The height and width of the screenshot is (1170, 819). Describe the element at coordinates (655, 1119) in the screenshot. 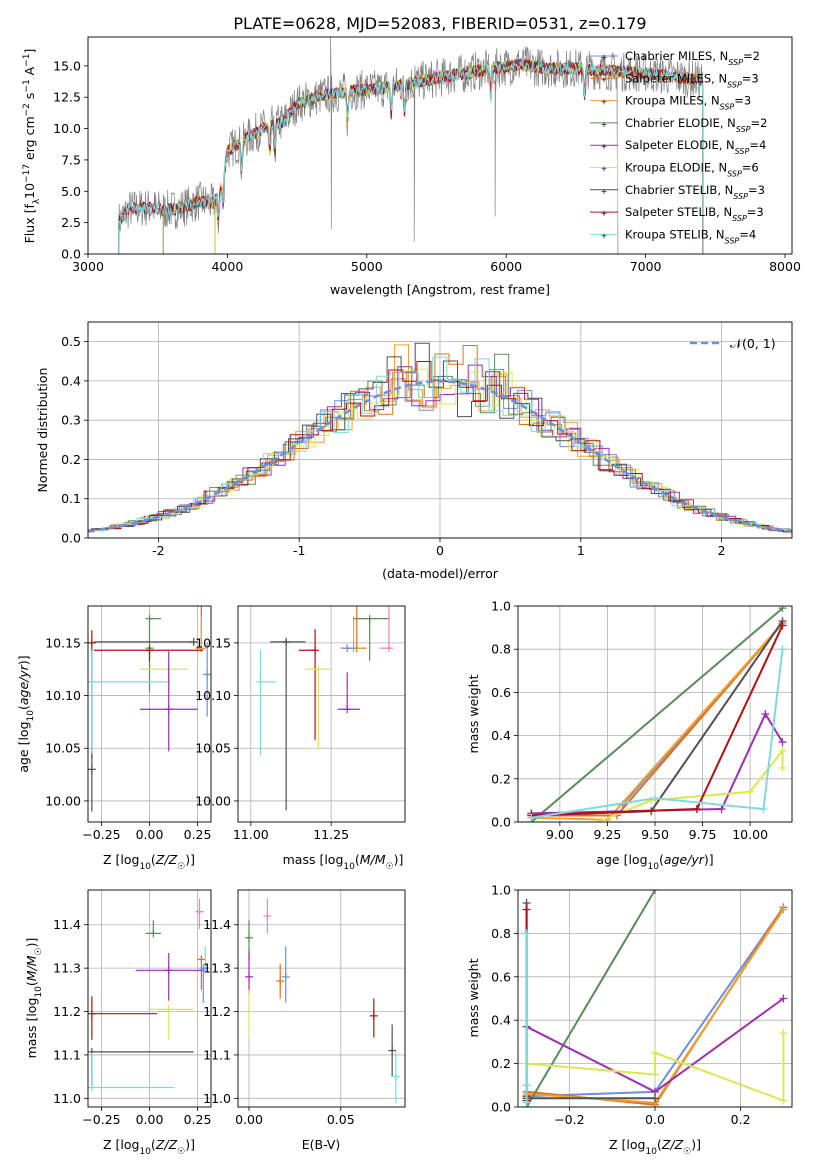

I see `x-tick-label: 0.0` at that location.